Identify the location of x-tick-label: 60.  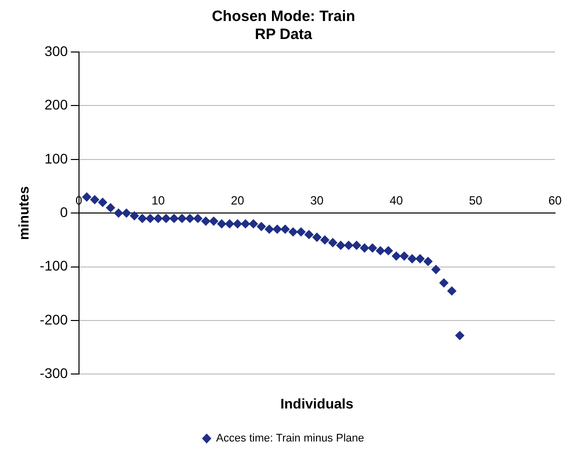
(555, 201).